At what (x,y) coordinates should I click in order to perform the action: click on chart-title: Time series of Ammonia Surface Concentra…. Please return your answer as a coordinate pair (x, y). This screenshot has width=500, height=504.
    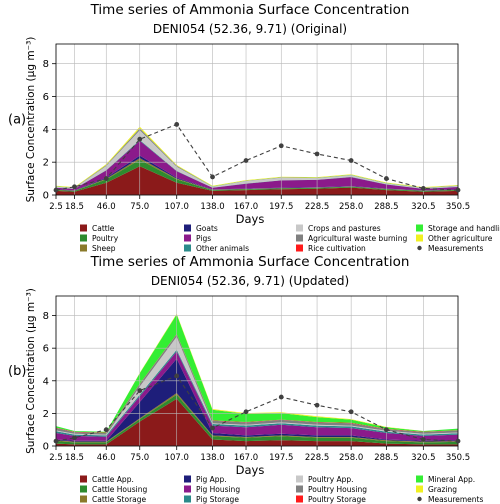
    Looking at the image, I should click on (250, 10).